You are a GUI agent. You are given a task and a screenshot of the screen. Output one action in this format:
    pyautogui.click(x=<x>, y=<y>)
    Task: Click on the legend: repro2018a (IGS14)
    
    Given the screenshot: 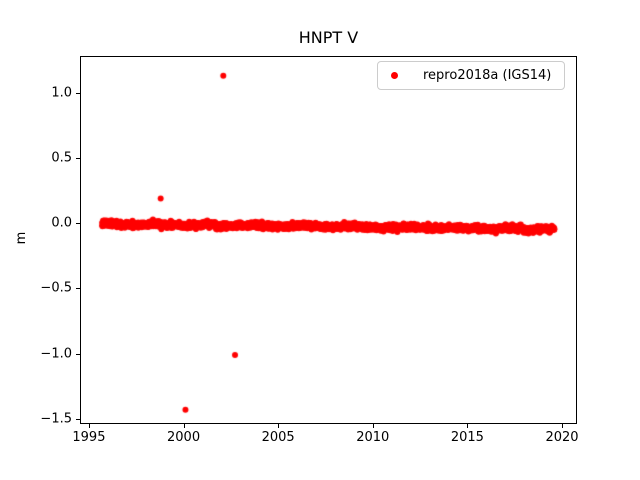 What is the action you would take?
    pyautogui.click(x=471, y=75)
    